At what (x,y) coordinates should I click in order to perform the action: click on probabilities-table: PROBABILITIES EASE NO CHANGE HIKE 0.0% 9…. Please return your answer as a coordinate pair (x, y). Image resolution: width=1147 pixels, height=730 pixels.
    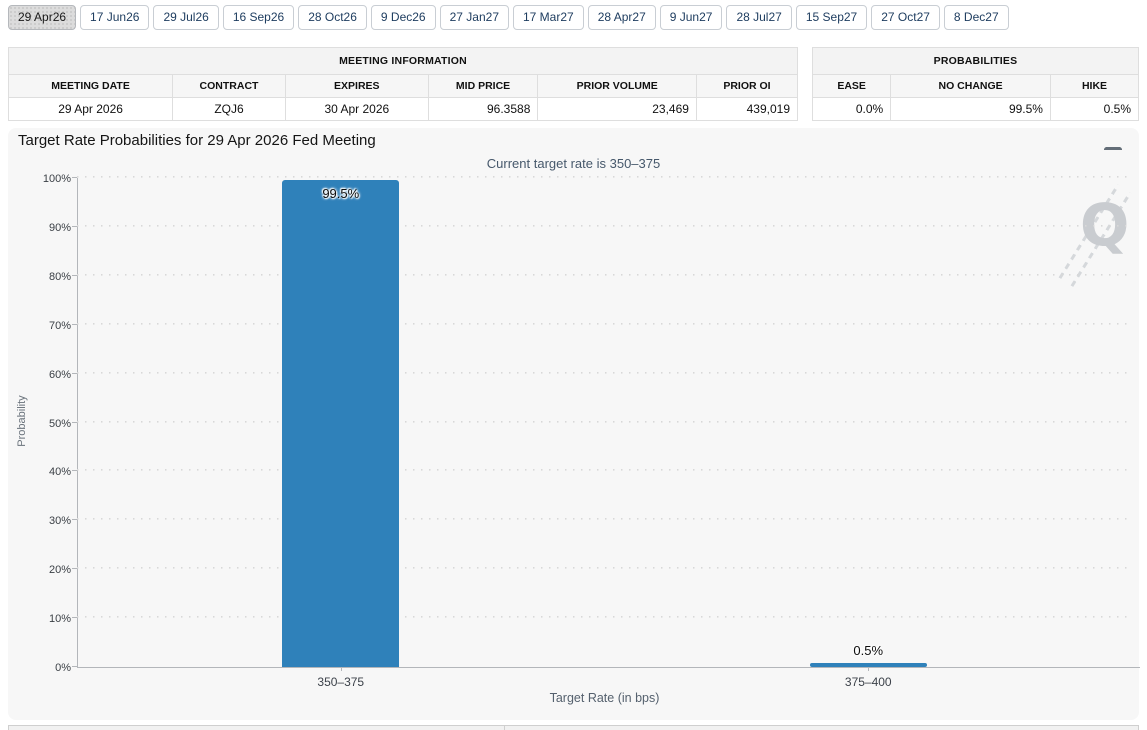
    Looking at the image, I should click on (975, 84).